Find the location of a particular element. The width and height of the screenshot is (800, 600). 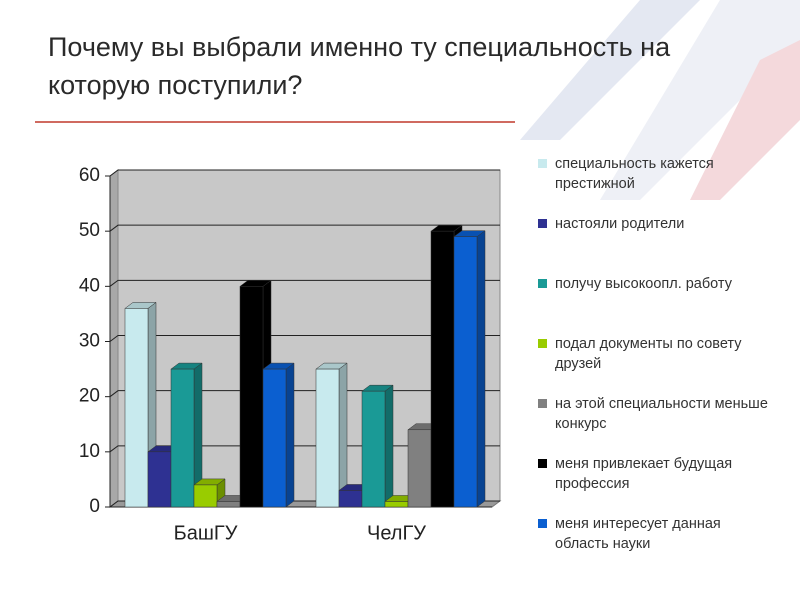

y-tick-label: 50 is located at coordinates (89, 230).